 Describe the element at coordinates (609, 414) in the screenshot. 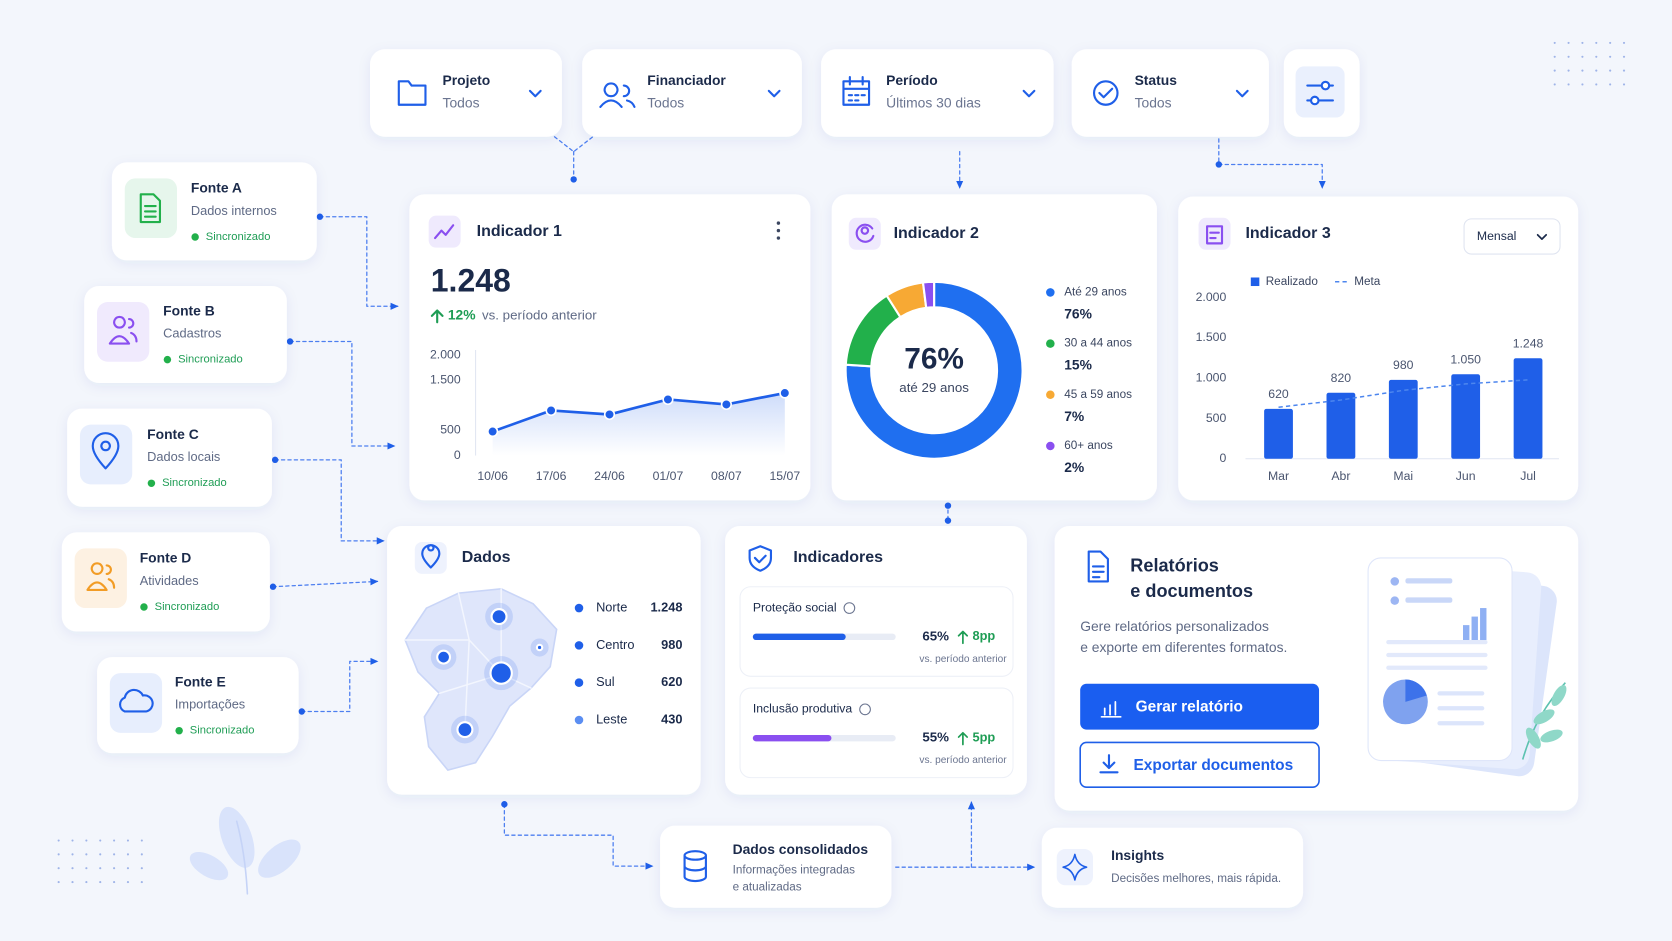

I see `line-point` at that location.